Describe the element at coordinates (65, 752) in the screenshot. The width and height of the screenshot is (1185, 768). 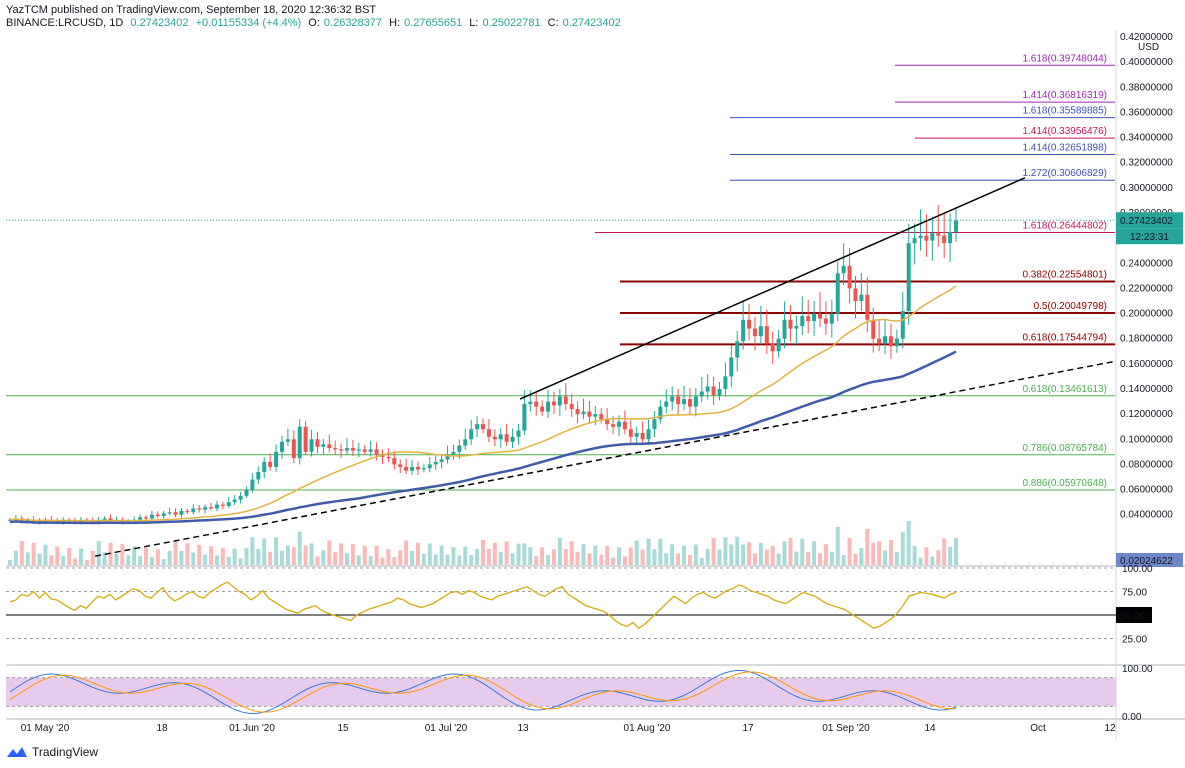
I see `tradingview-brand: TradingView` at that location.